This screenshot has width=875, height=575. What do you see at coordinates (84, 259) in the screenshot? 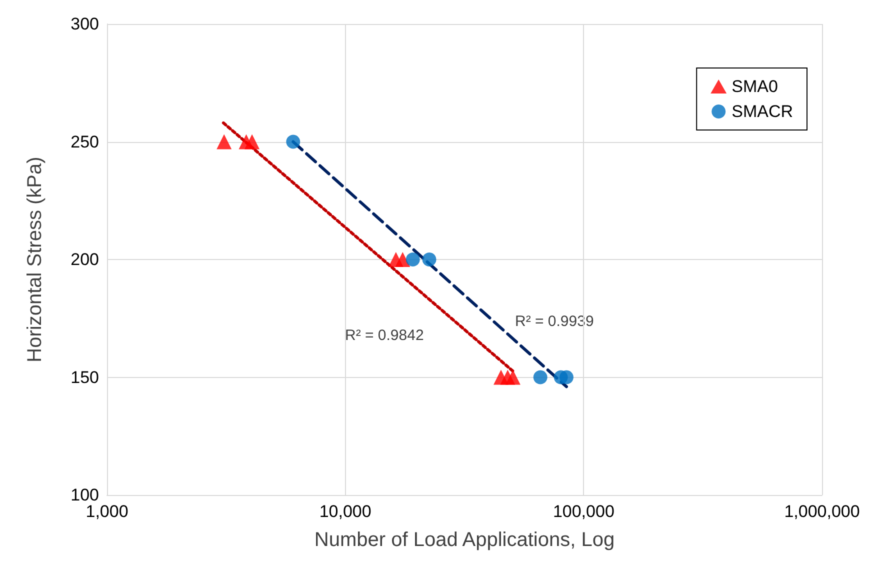
I see `y-tick-label: 200` at bounding box center [84, 259].